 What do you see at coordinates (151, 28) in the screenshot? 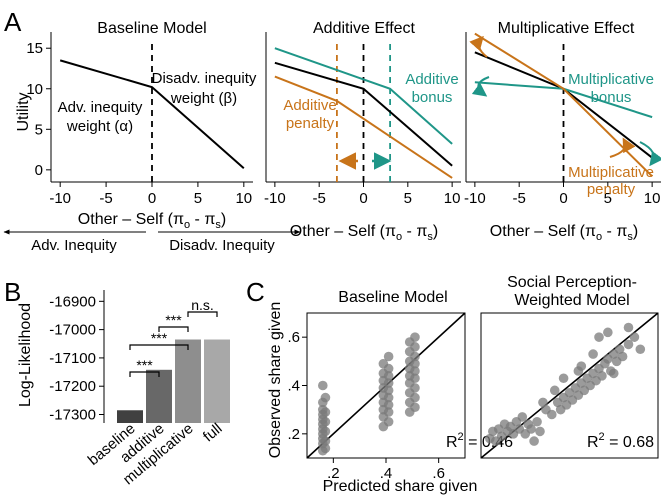
I see `a1-title: Baseline Model` at bounding box center [151, 28].